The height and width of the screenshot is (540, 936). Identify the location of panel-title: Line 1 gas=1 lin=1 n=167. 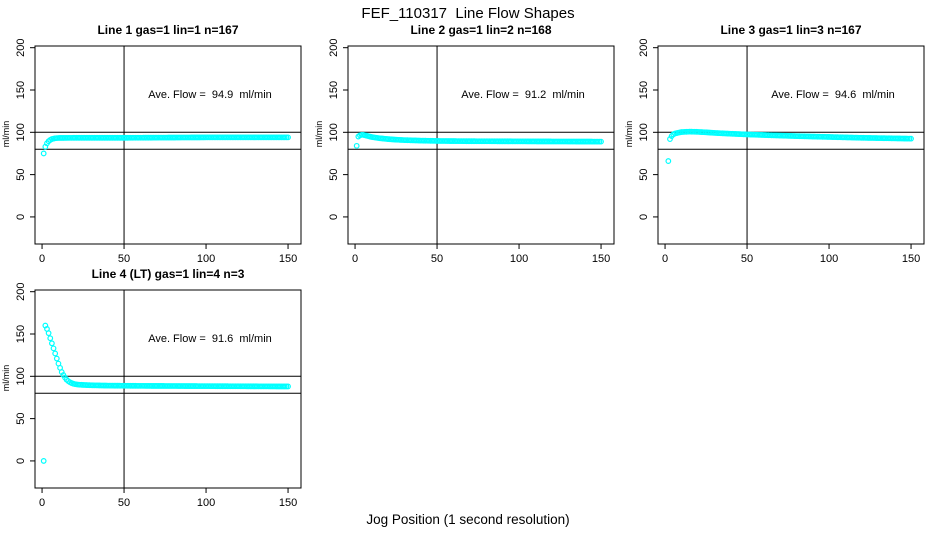
(167, 30).